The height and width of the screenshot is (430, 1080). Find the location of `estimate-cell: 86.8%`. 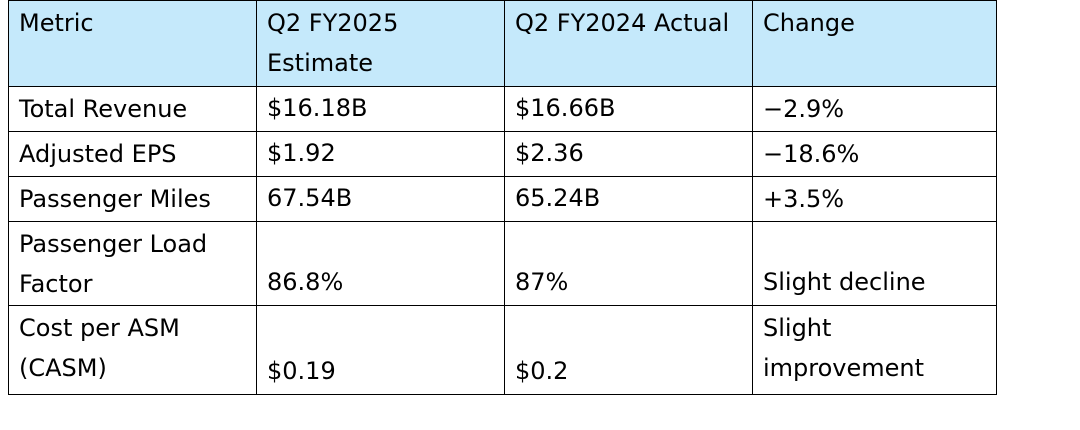

estimate-cell: 86.8% is located at coordinates (380, 263).